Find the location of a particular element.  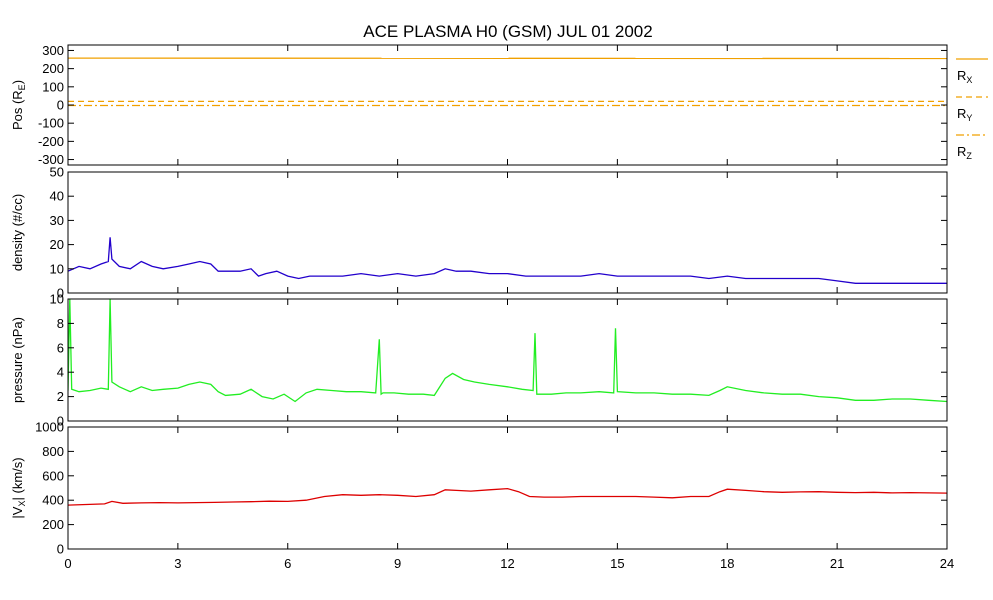

x-tick-label: 12 is located at coordinates (507, 563).